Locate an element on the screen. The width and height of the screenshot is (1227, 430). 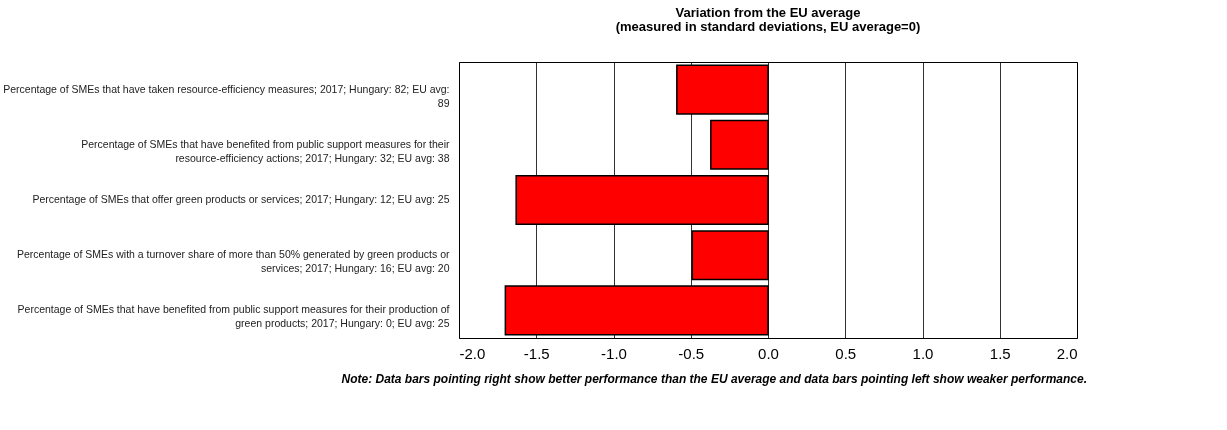
x-tick-label: -0.5 is located at coordinates (691, 353).